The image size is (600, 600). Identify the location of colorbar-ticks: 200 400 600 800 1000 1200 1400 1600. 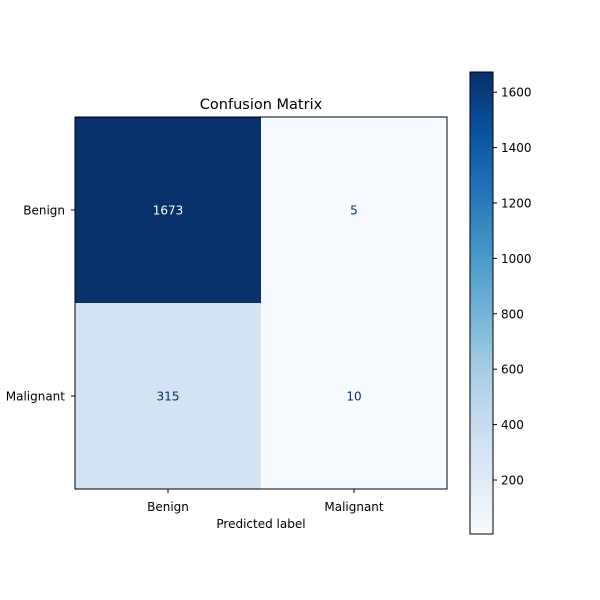
(512, 286).